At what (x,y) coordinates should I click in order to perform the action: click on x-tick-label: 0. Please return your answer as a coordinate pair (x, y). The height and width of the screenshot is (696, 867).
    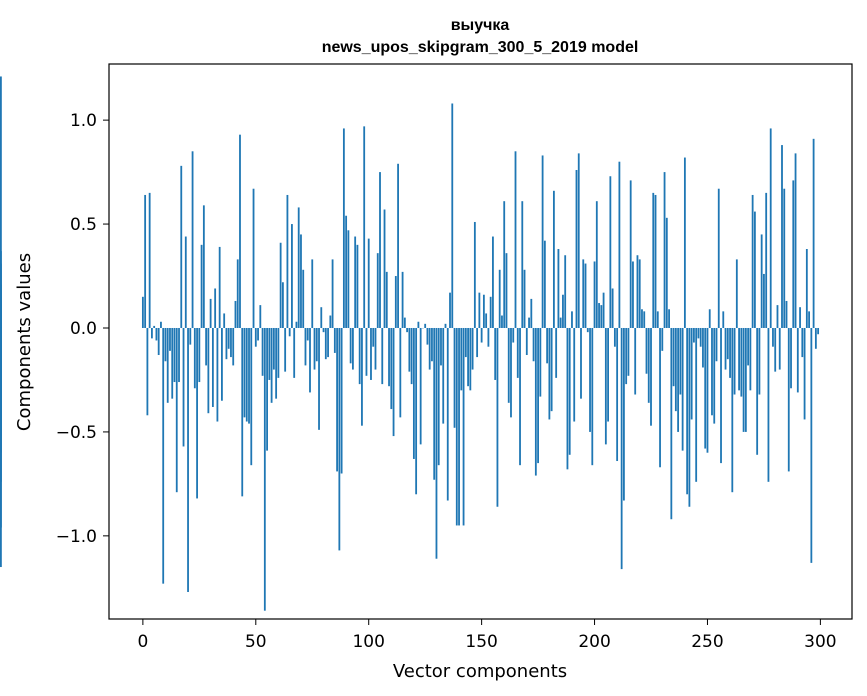
    Looking at the image, I should click on (142, 642).